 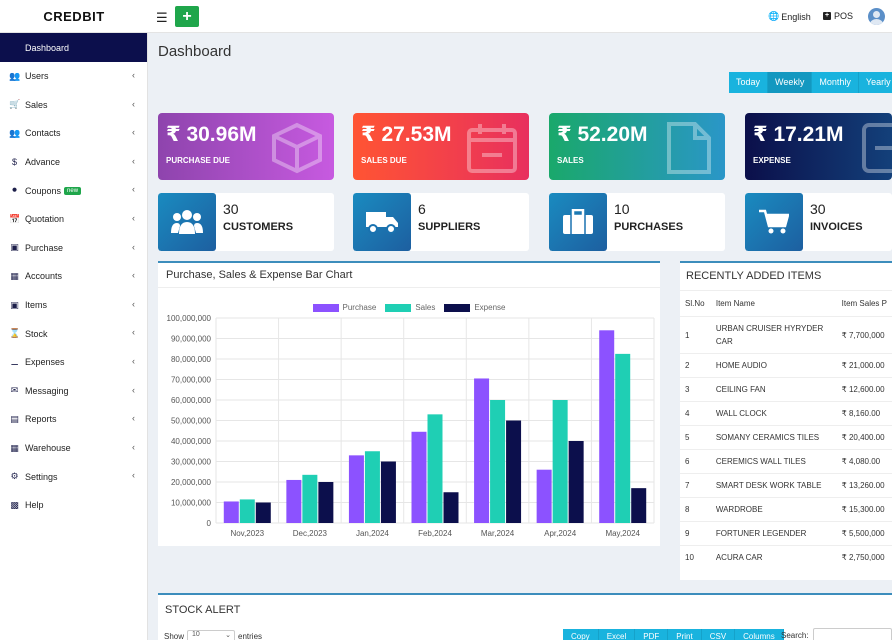 I want to click on pdf-button: PDF, so click(x=652, y=634).